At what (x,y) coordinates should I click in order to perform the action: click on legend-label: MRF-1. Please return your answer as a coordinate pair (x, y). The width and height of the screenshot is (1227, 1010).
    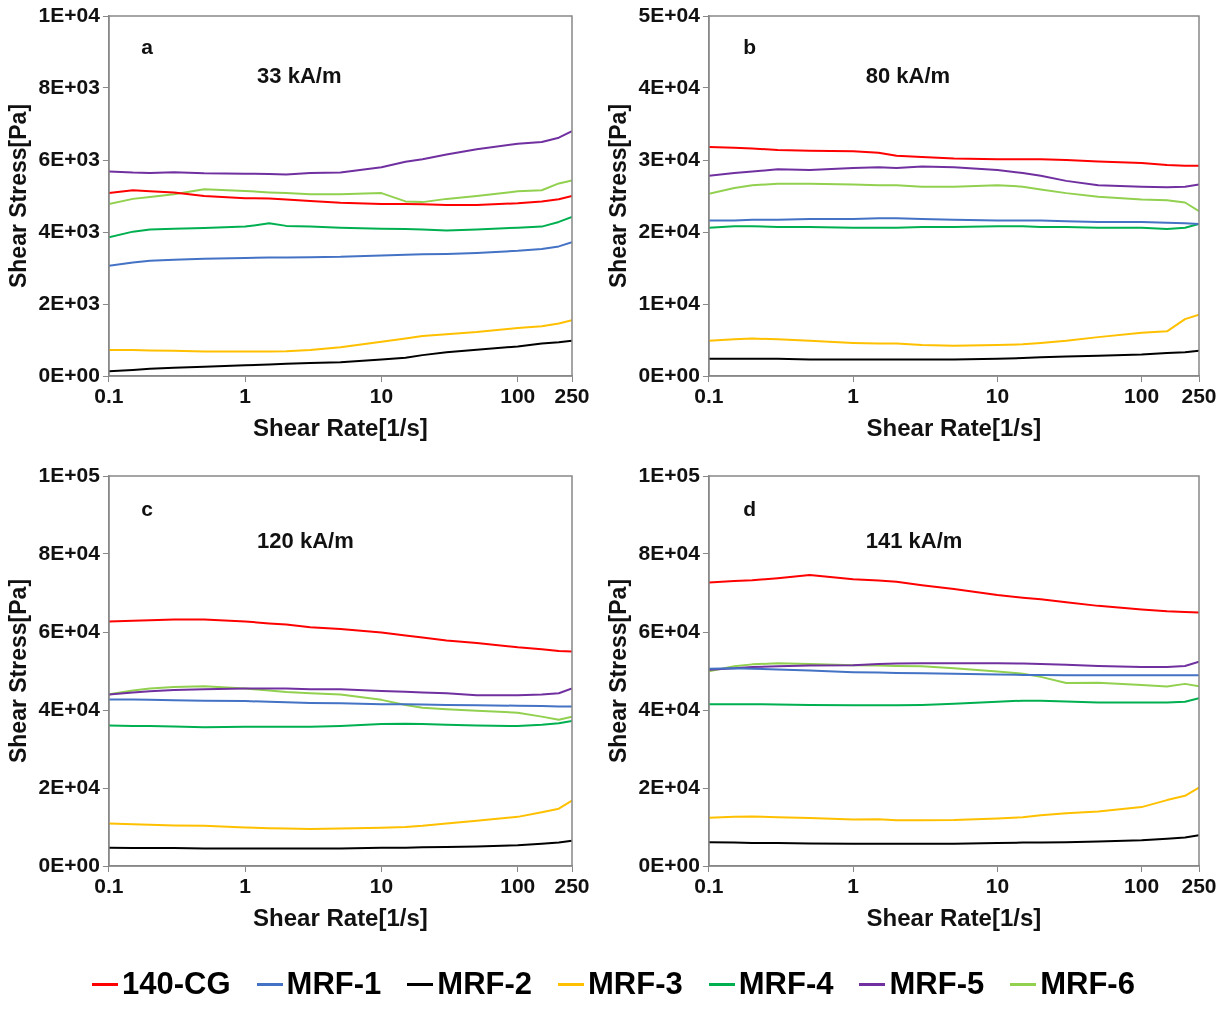
    Looking at the image, I should click on (334, 984).